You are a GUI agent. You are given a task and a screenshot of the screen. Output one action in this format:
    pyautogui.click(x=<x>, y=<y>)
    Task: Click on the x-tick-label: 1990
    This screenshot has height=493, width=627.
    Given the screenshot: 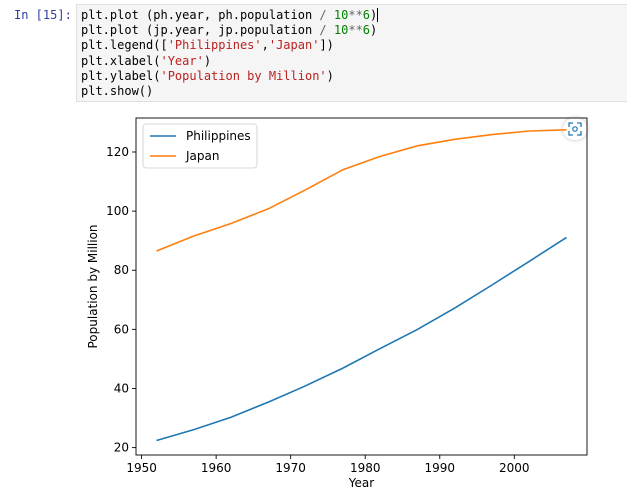 What is the action you would take?
    pyautogui.click(x=439, y=468)
    